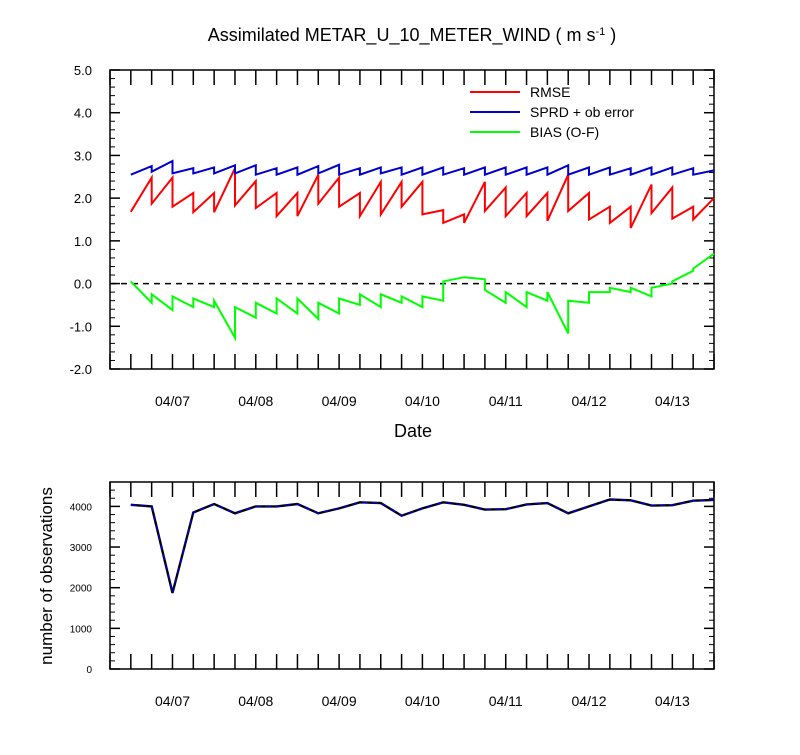 The image size is (800, 755). What do you see at coordinates (81, 548) in the screenshot?
I see `bottom-ytick-label: 3000` at bounding box center [81, 548].